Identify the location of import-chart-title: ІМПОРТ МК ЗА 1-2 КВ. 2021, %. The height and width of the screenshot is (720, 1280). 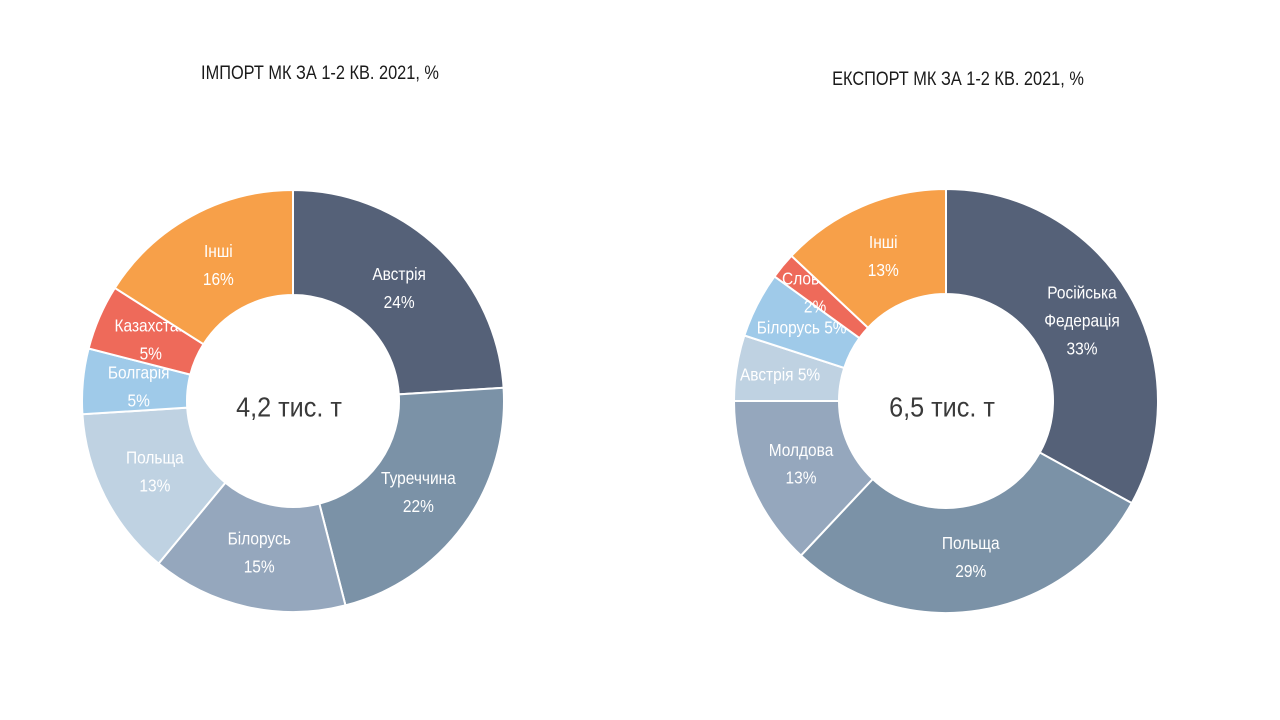
(320, 73).